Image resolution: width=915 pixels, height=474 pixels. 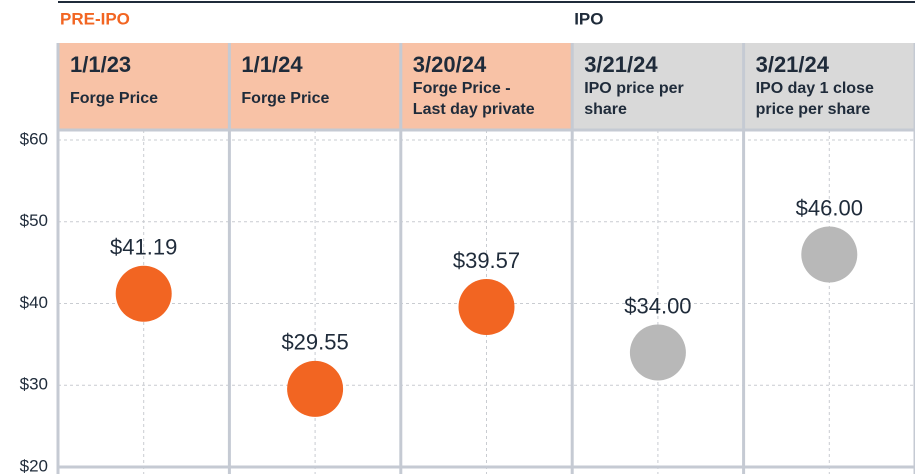 I want to click on value-label: $41.19, so click(x=143, y=247).